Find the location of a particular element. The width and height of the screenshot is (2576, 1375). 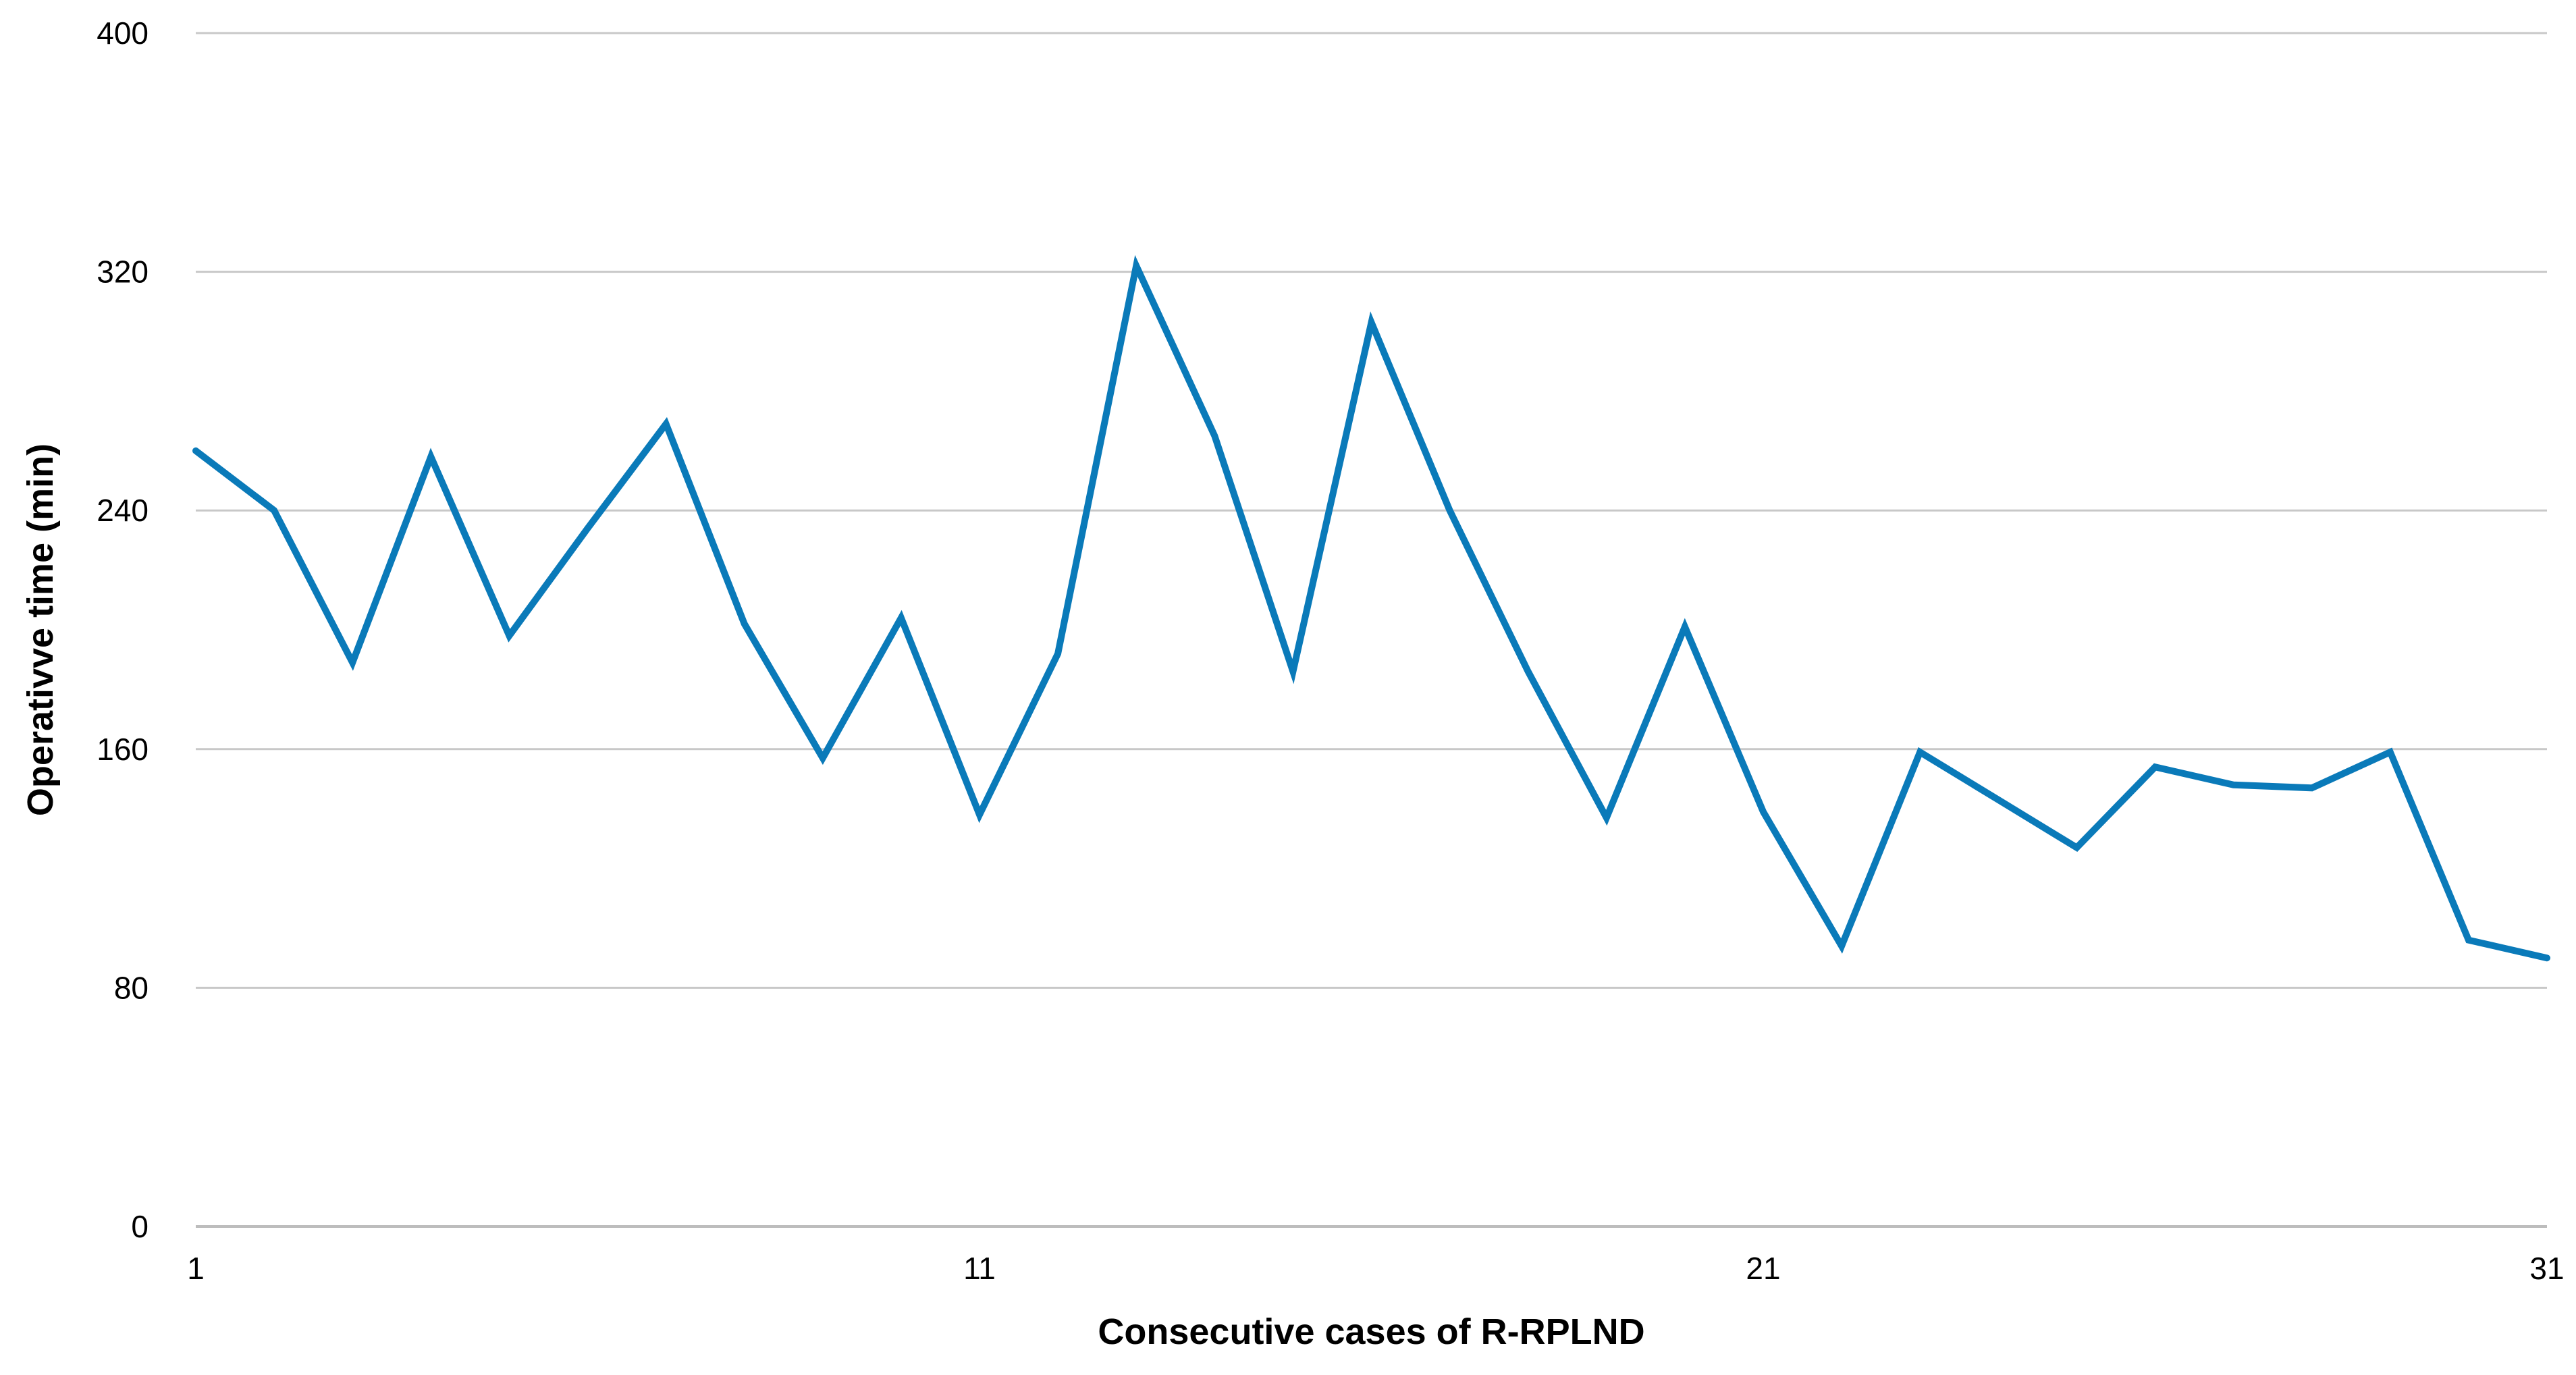

y-axis-ticks: 0 80 160 240 320 400 is located at coordinates (123, 630).